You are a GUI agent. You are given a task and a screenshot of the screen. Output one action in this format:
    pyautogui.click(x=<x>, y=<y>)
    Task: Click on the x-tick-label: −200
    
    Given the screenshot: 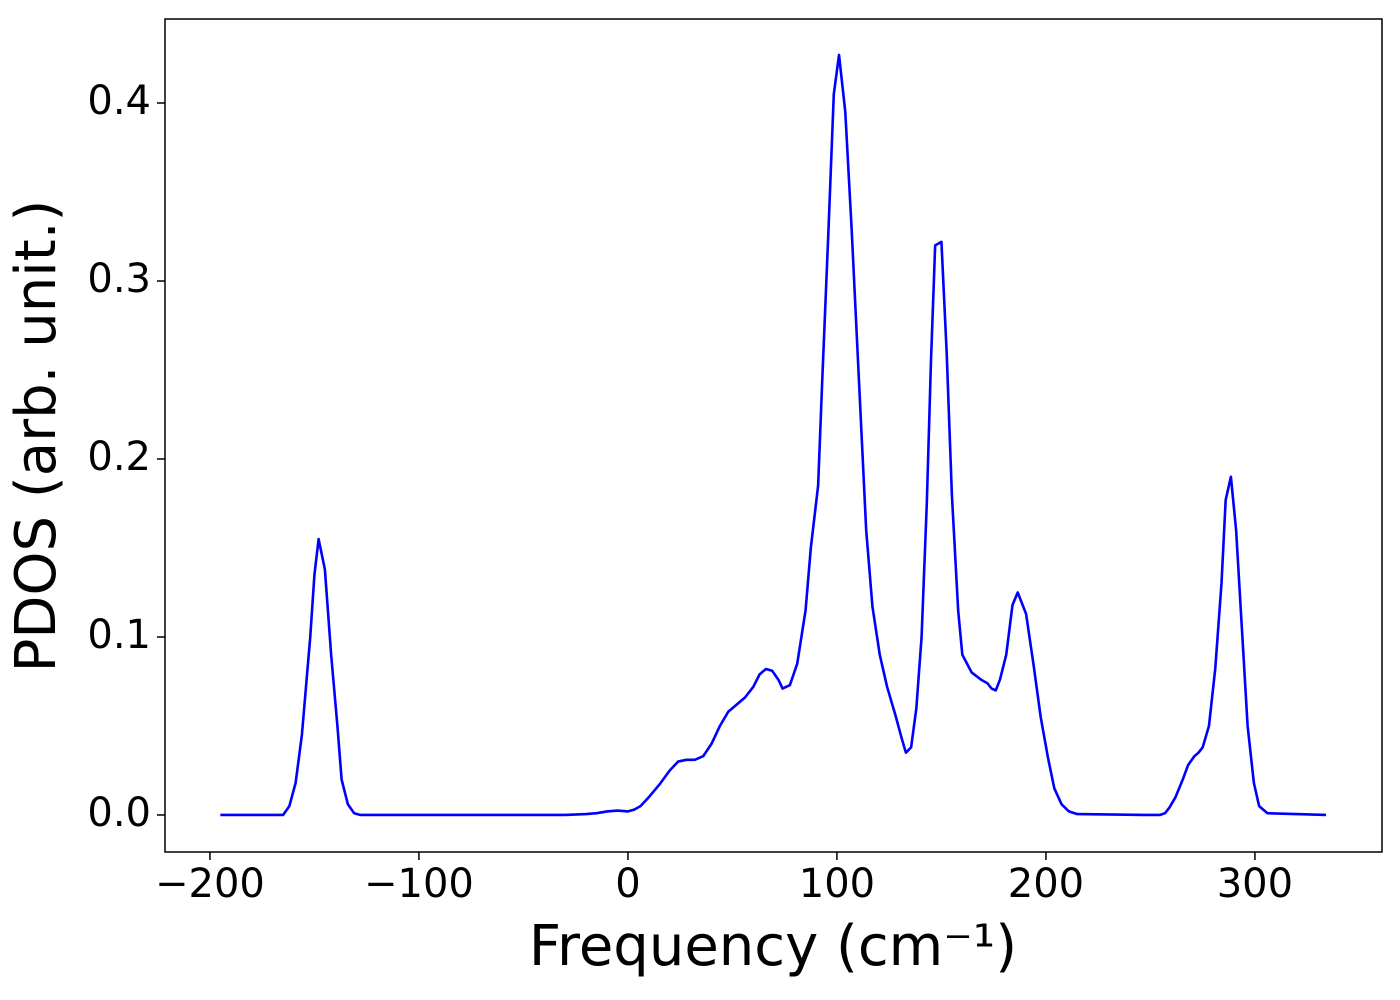 What is the action you would take?
    pyautogui.click(x=210, y=884)
    